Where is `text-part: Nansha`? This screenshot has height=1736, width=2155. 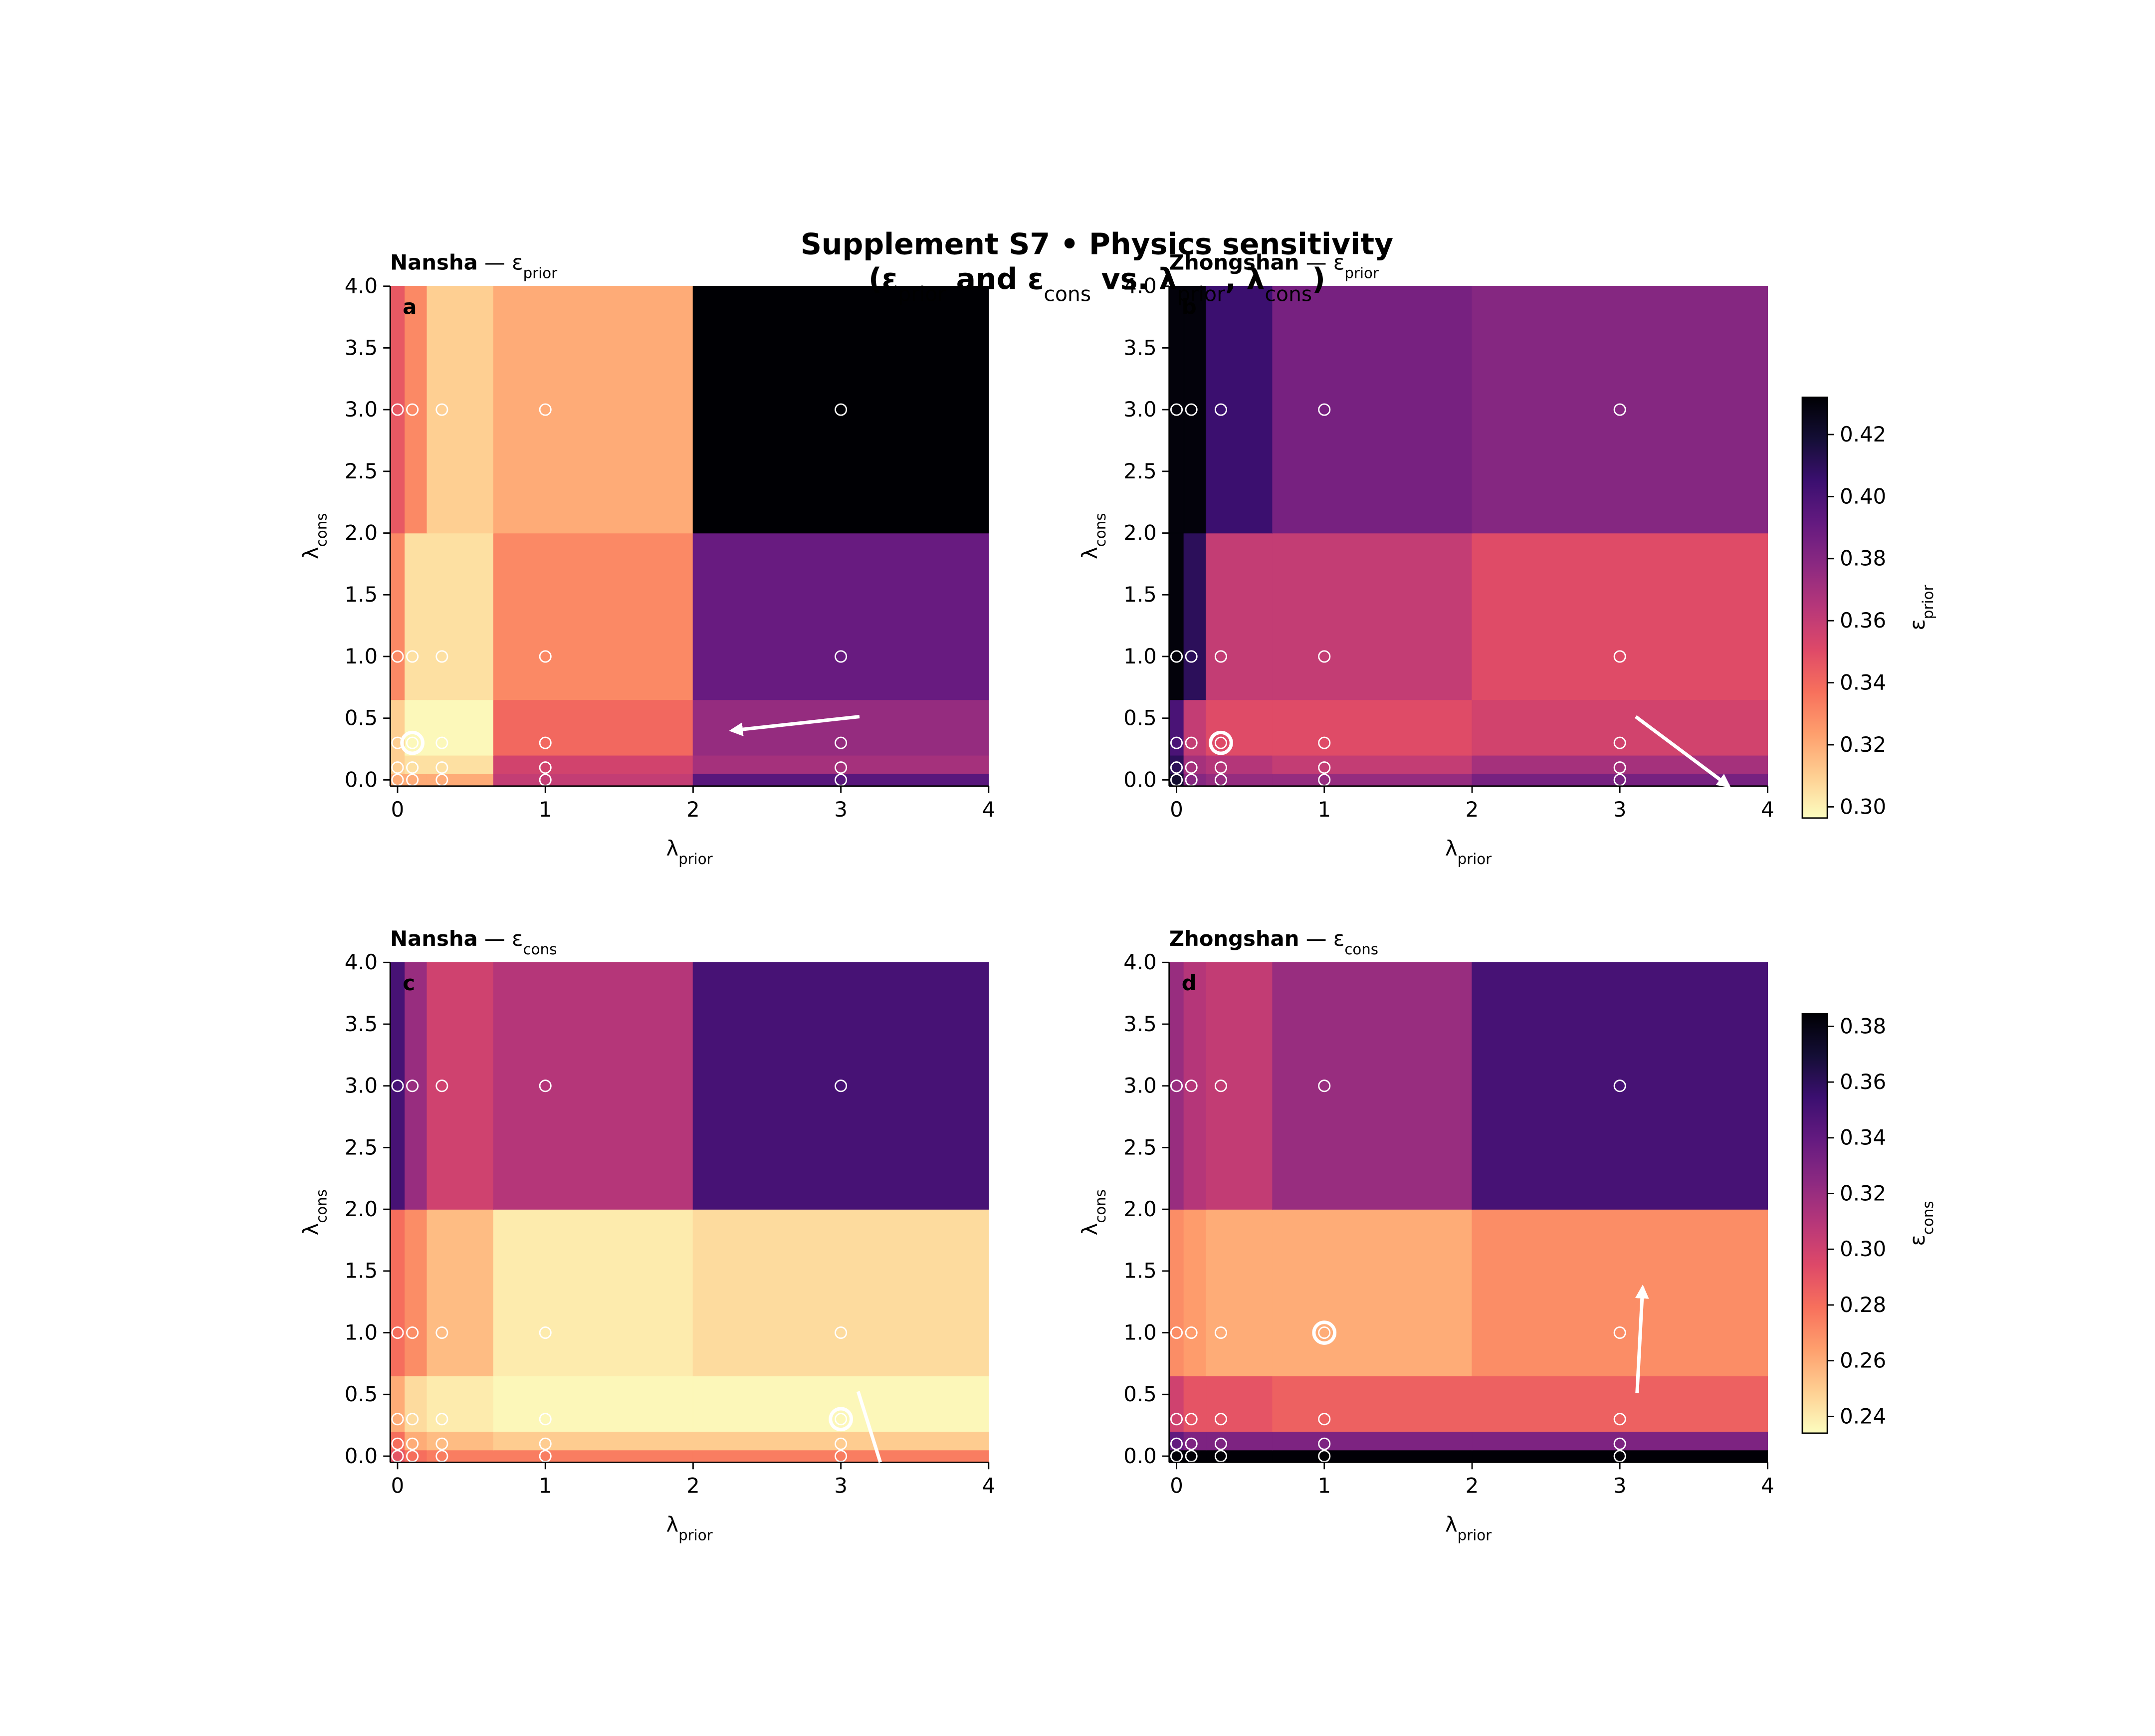
text-part: Nansha is located at coordinates (434, 262).